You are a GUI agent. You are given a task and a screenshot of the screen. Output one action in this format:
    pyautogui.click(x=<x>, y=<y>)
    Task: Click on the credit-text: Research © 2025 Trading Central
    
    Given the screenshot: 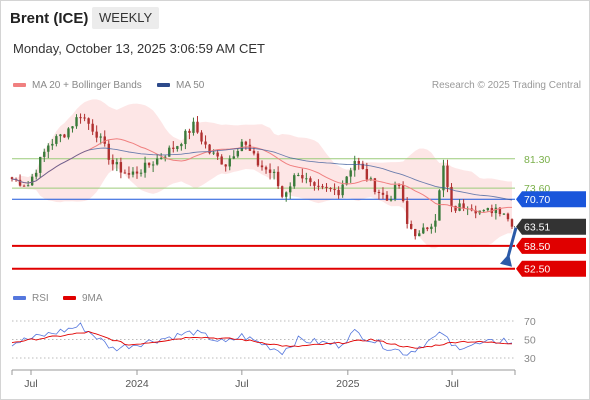 What is the action you would take?
    pyautogui.click(x=506, y=85)
    